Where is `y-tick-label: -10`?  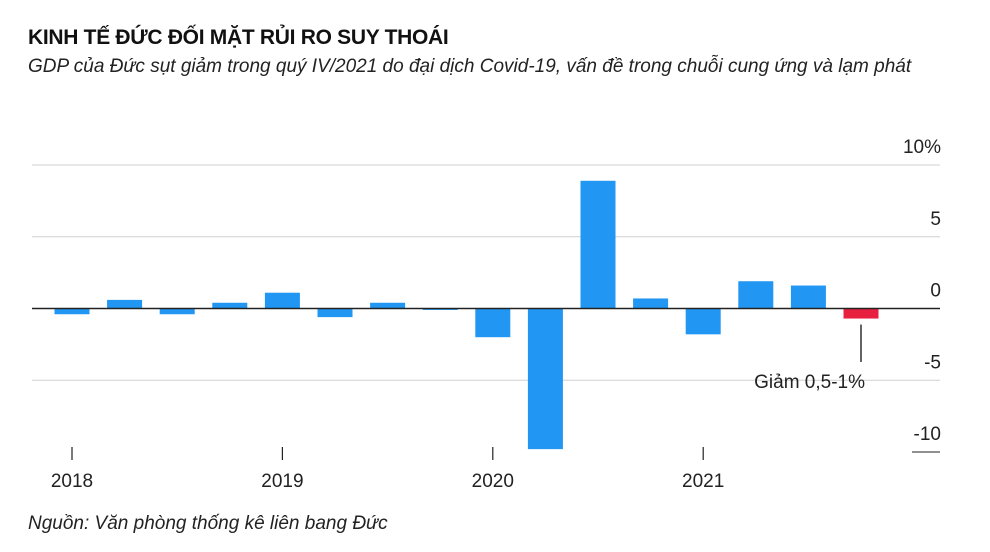 y-tick-label: -10 is located at coordinates (927, 434).